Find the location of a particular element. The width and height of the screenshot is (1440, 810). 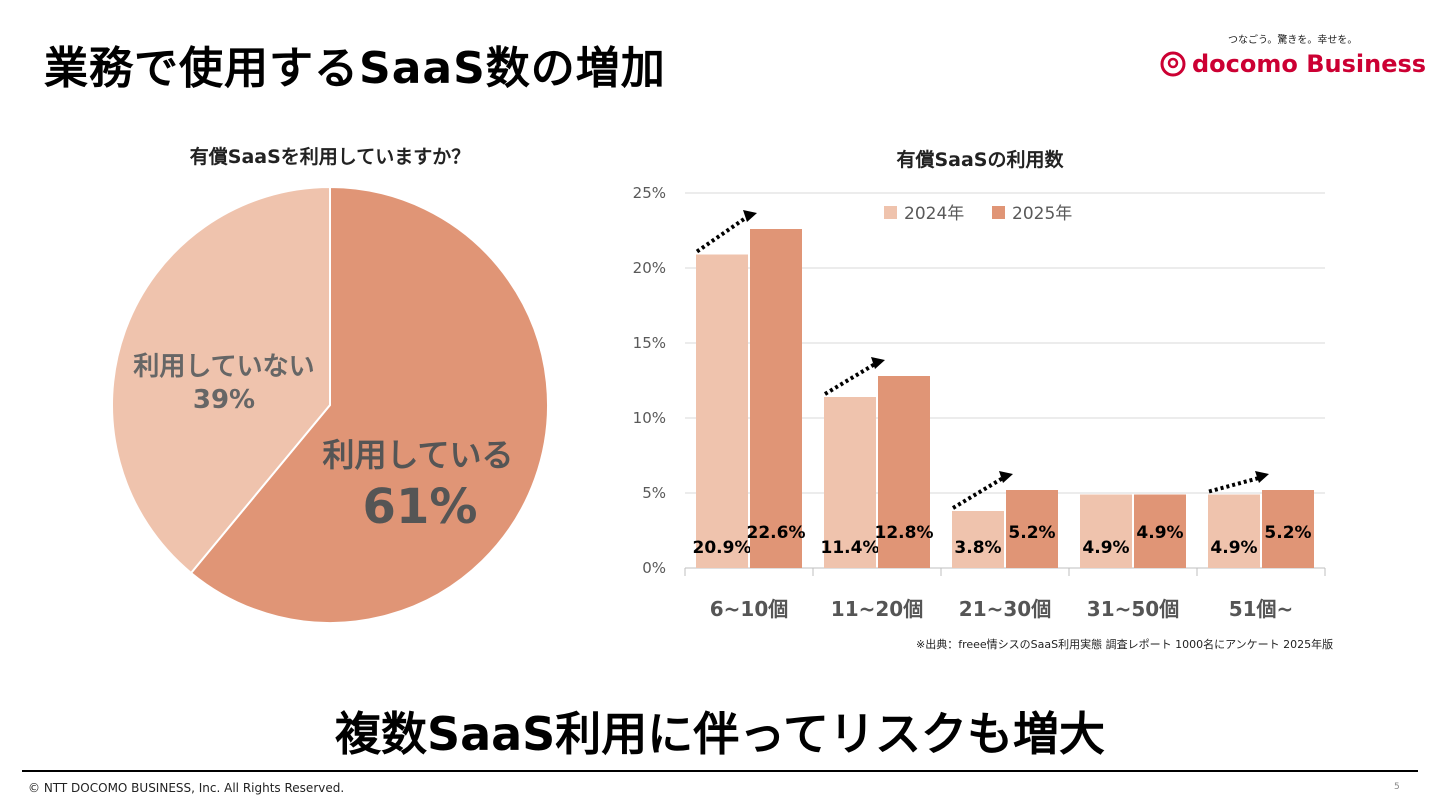

y-tick-label: 25% is located at coordinates (649, 193).